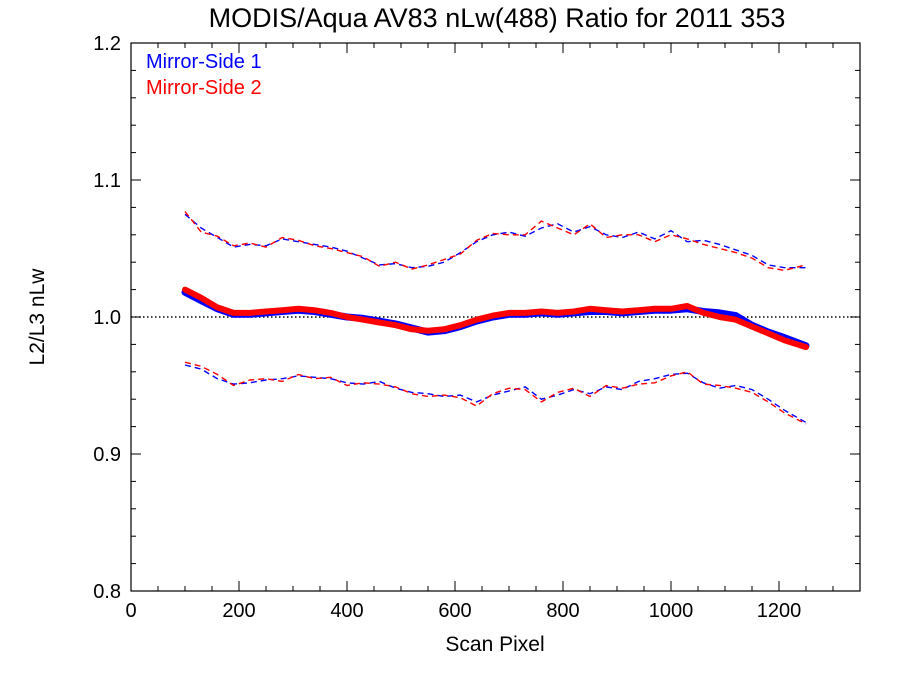  What do you see at coordinates (37, 317) in the screenshot?
I see `y-axis-label: L2/L3 nLw` at bounding box center [37, 317].